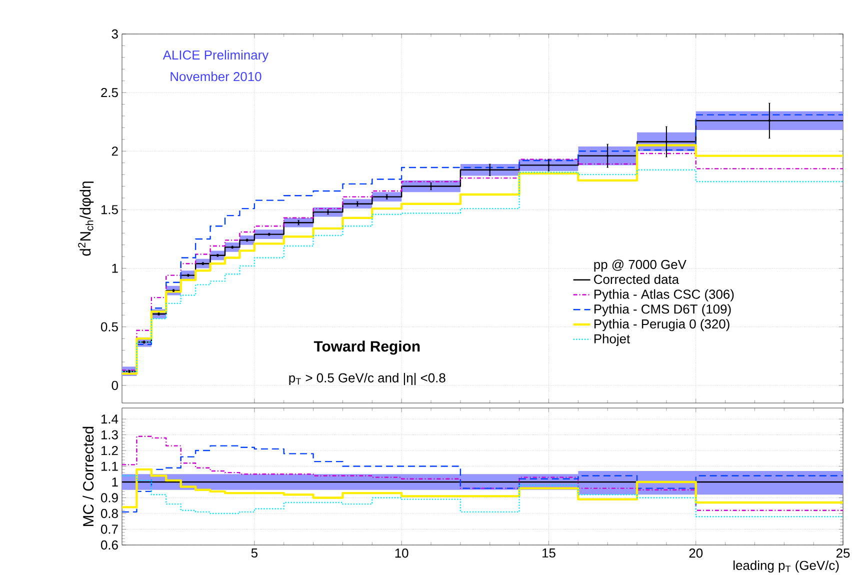  What do you see at coordinates (109, 435) in the screenshot?
I see `y-tick-label: 1.3` at bounding box center [109, 435].